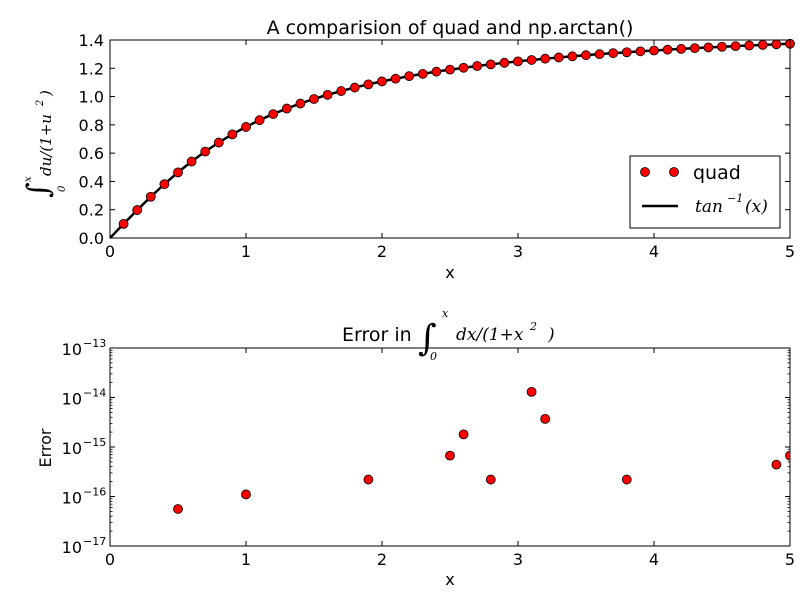 The width and height of the screenshot is (812, 612). I want to click on top-ylabel-integral: ∫, so click(38, 190).